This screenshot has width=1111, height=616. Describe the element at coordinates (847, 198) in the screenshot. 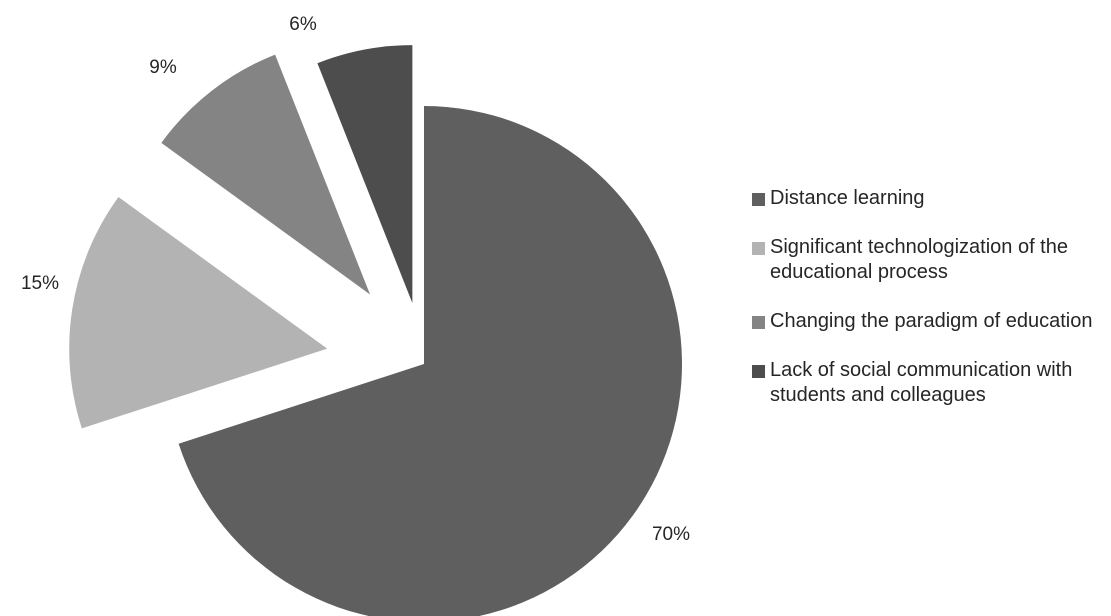

I see `legend-label-1: Distance learning` at that location.